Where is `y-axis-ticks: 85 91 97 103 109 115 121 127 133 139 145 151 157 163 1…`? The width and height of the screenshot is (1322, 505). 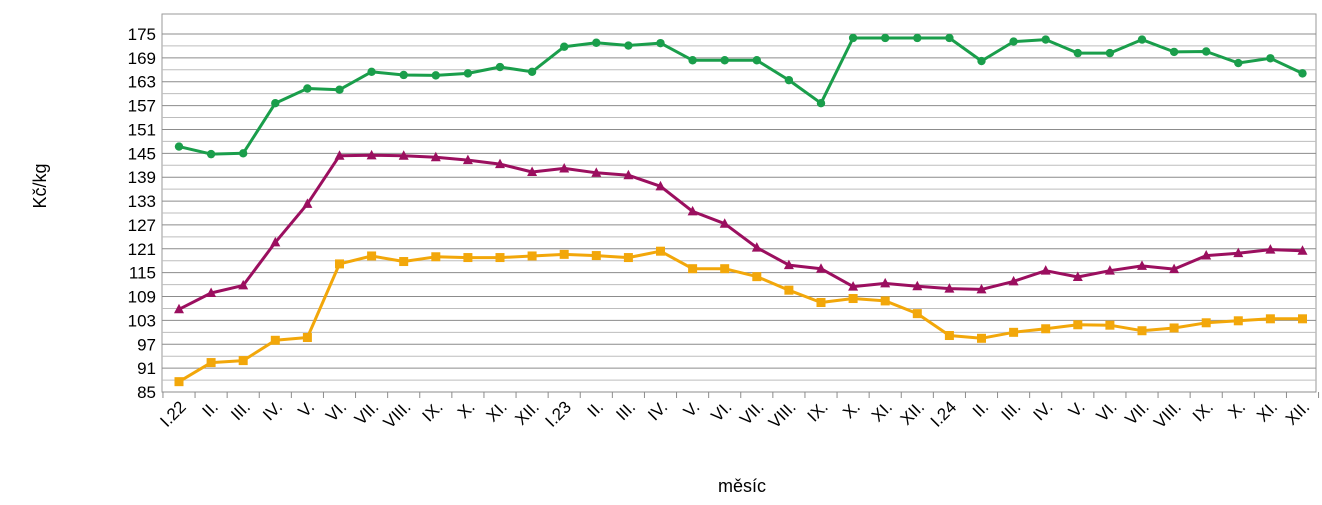
y-axis-ticks: 85 91 97 103 109 115 121 127 133 139 145 151 157 163 1… is located at coordinates (142, 213).